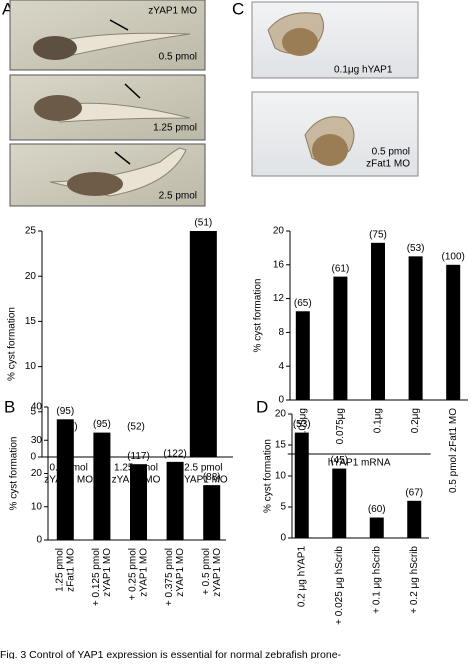 Image resolution: width=474 pixels, height=664 pixels. What do you see at coordinates (339, 585) in the screenshot?
I see `x-tick-label: + 0.025 μg hScrib` at bounding box center [339, 585].